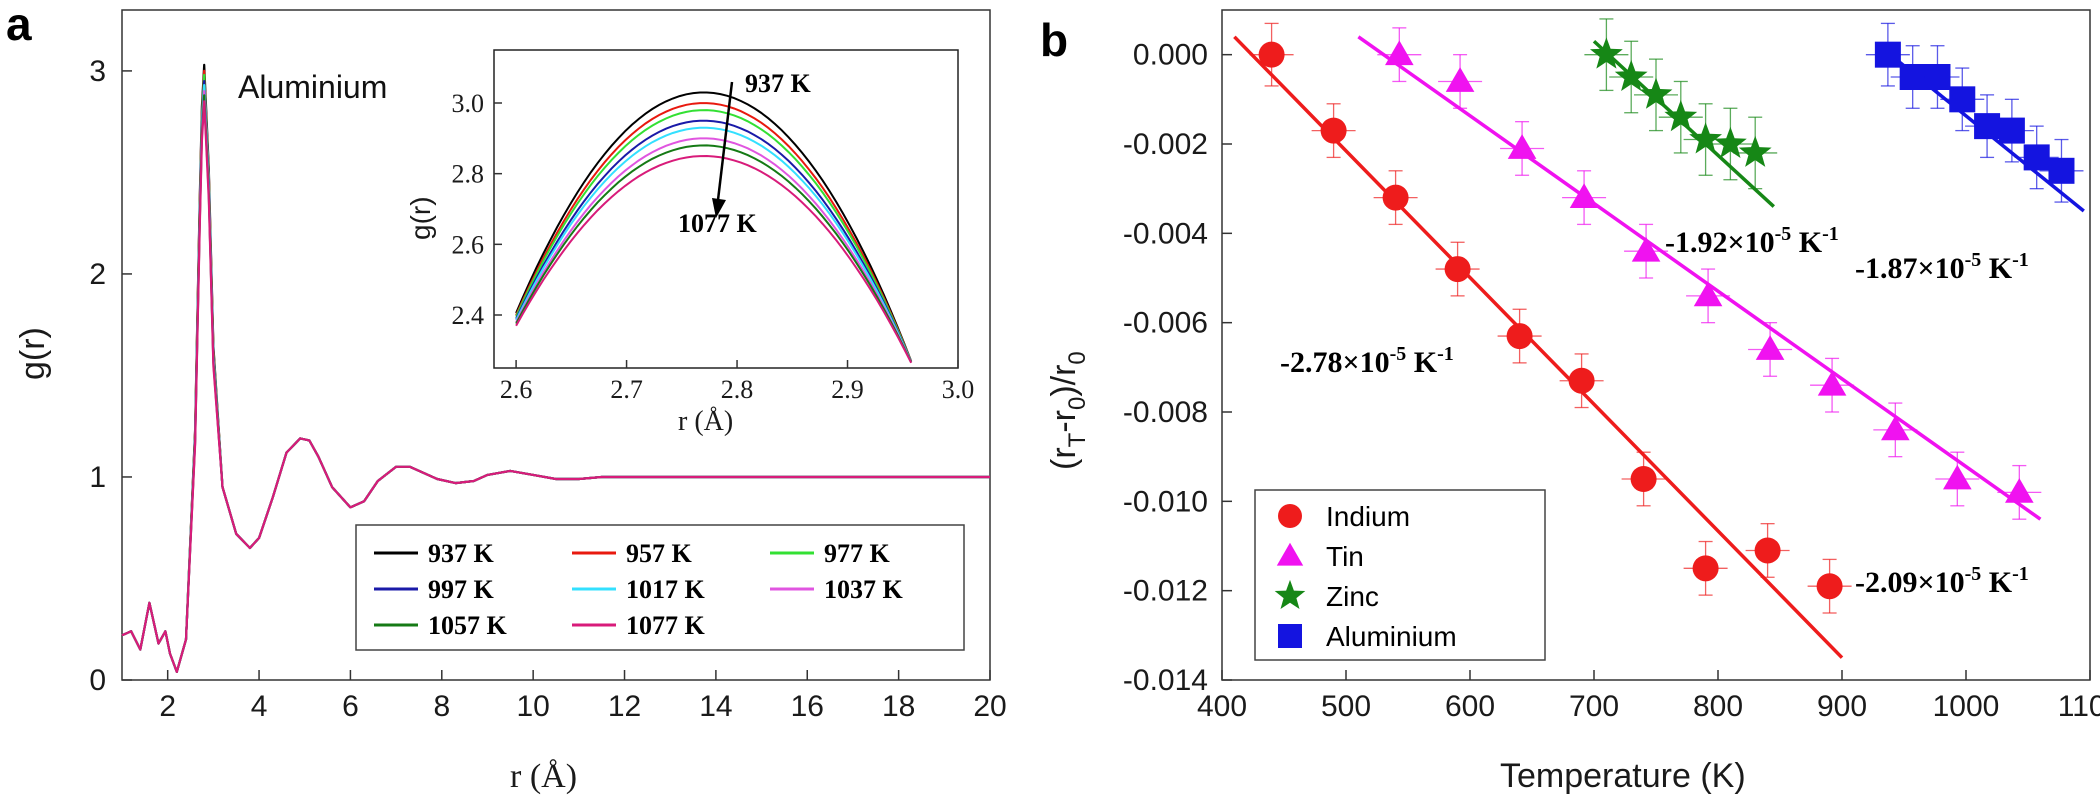 The height and width of the screenshot is (799, 2100). I want to click on legend-label-b: Tin, so click(1345, 556).